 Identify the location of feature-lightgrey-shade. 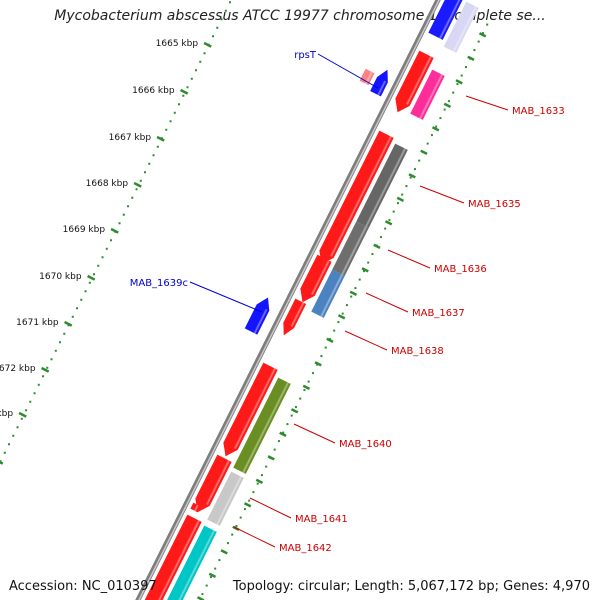
(229, 500).